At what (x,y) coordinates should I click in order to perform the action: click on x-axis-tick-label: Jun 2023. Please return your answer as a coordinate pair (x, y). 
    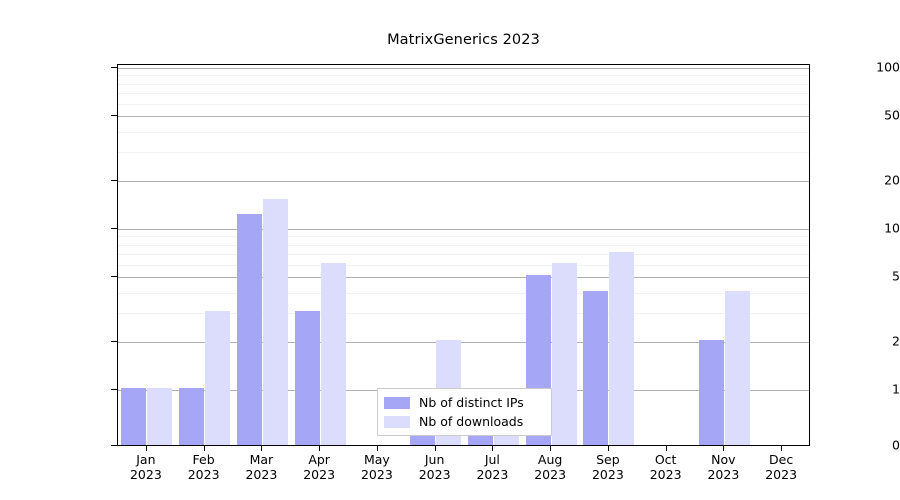
    Looking at the image, I should click on (435, 467).